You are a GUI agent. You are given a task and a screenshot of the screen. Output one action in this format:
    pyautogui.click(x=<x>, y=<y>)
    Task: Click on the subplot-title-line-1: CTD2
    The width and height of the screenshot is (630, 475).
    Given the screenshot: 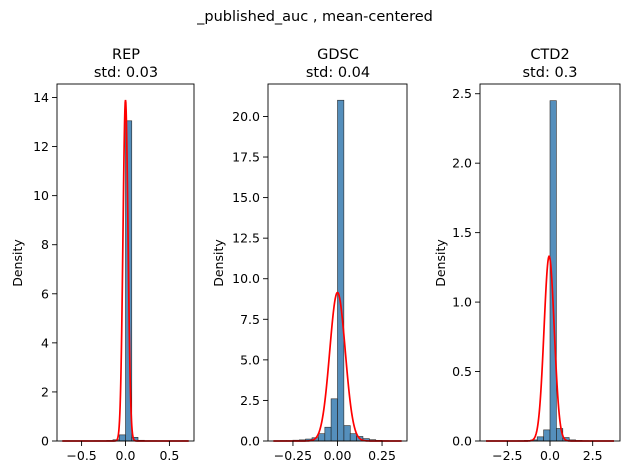 What is the action you would take?
    pyautogui.click(x=549, y=55)
    